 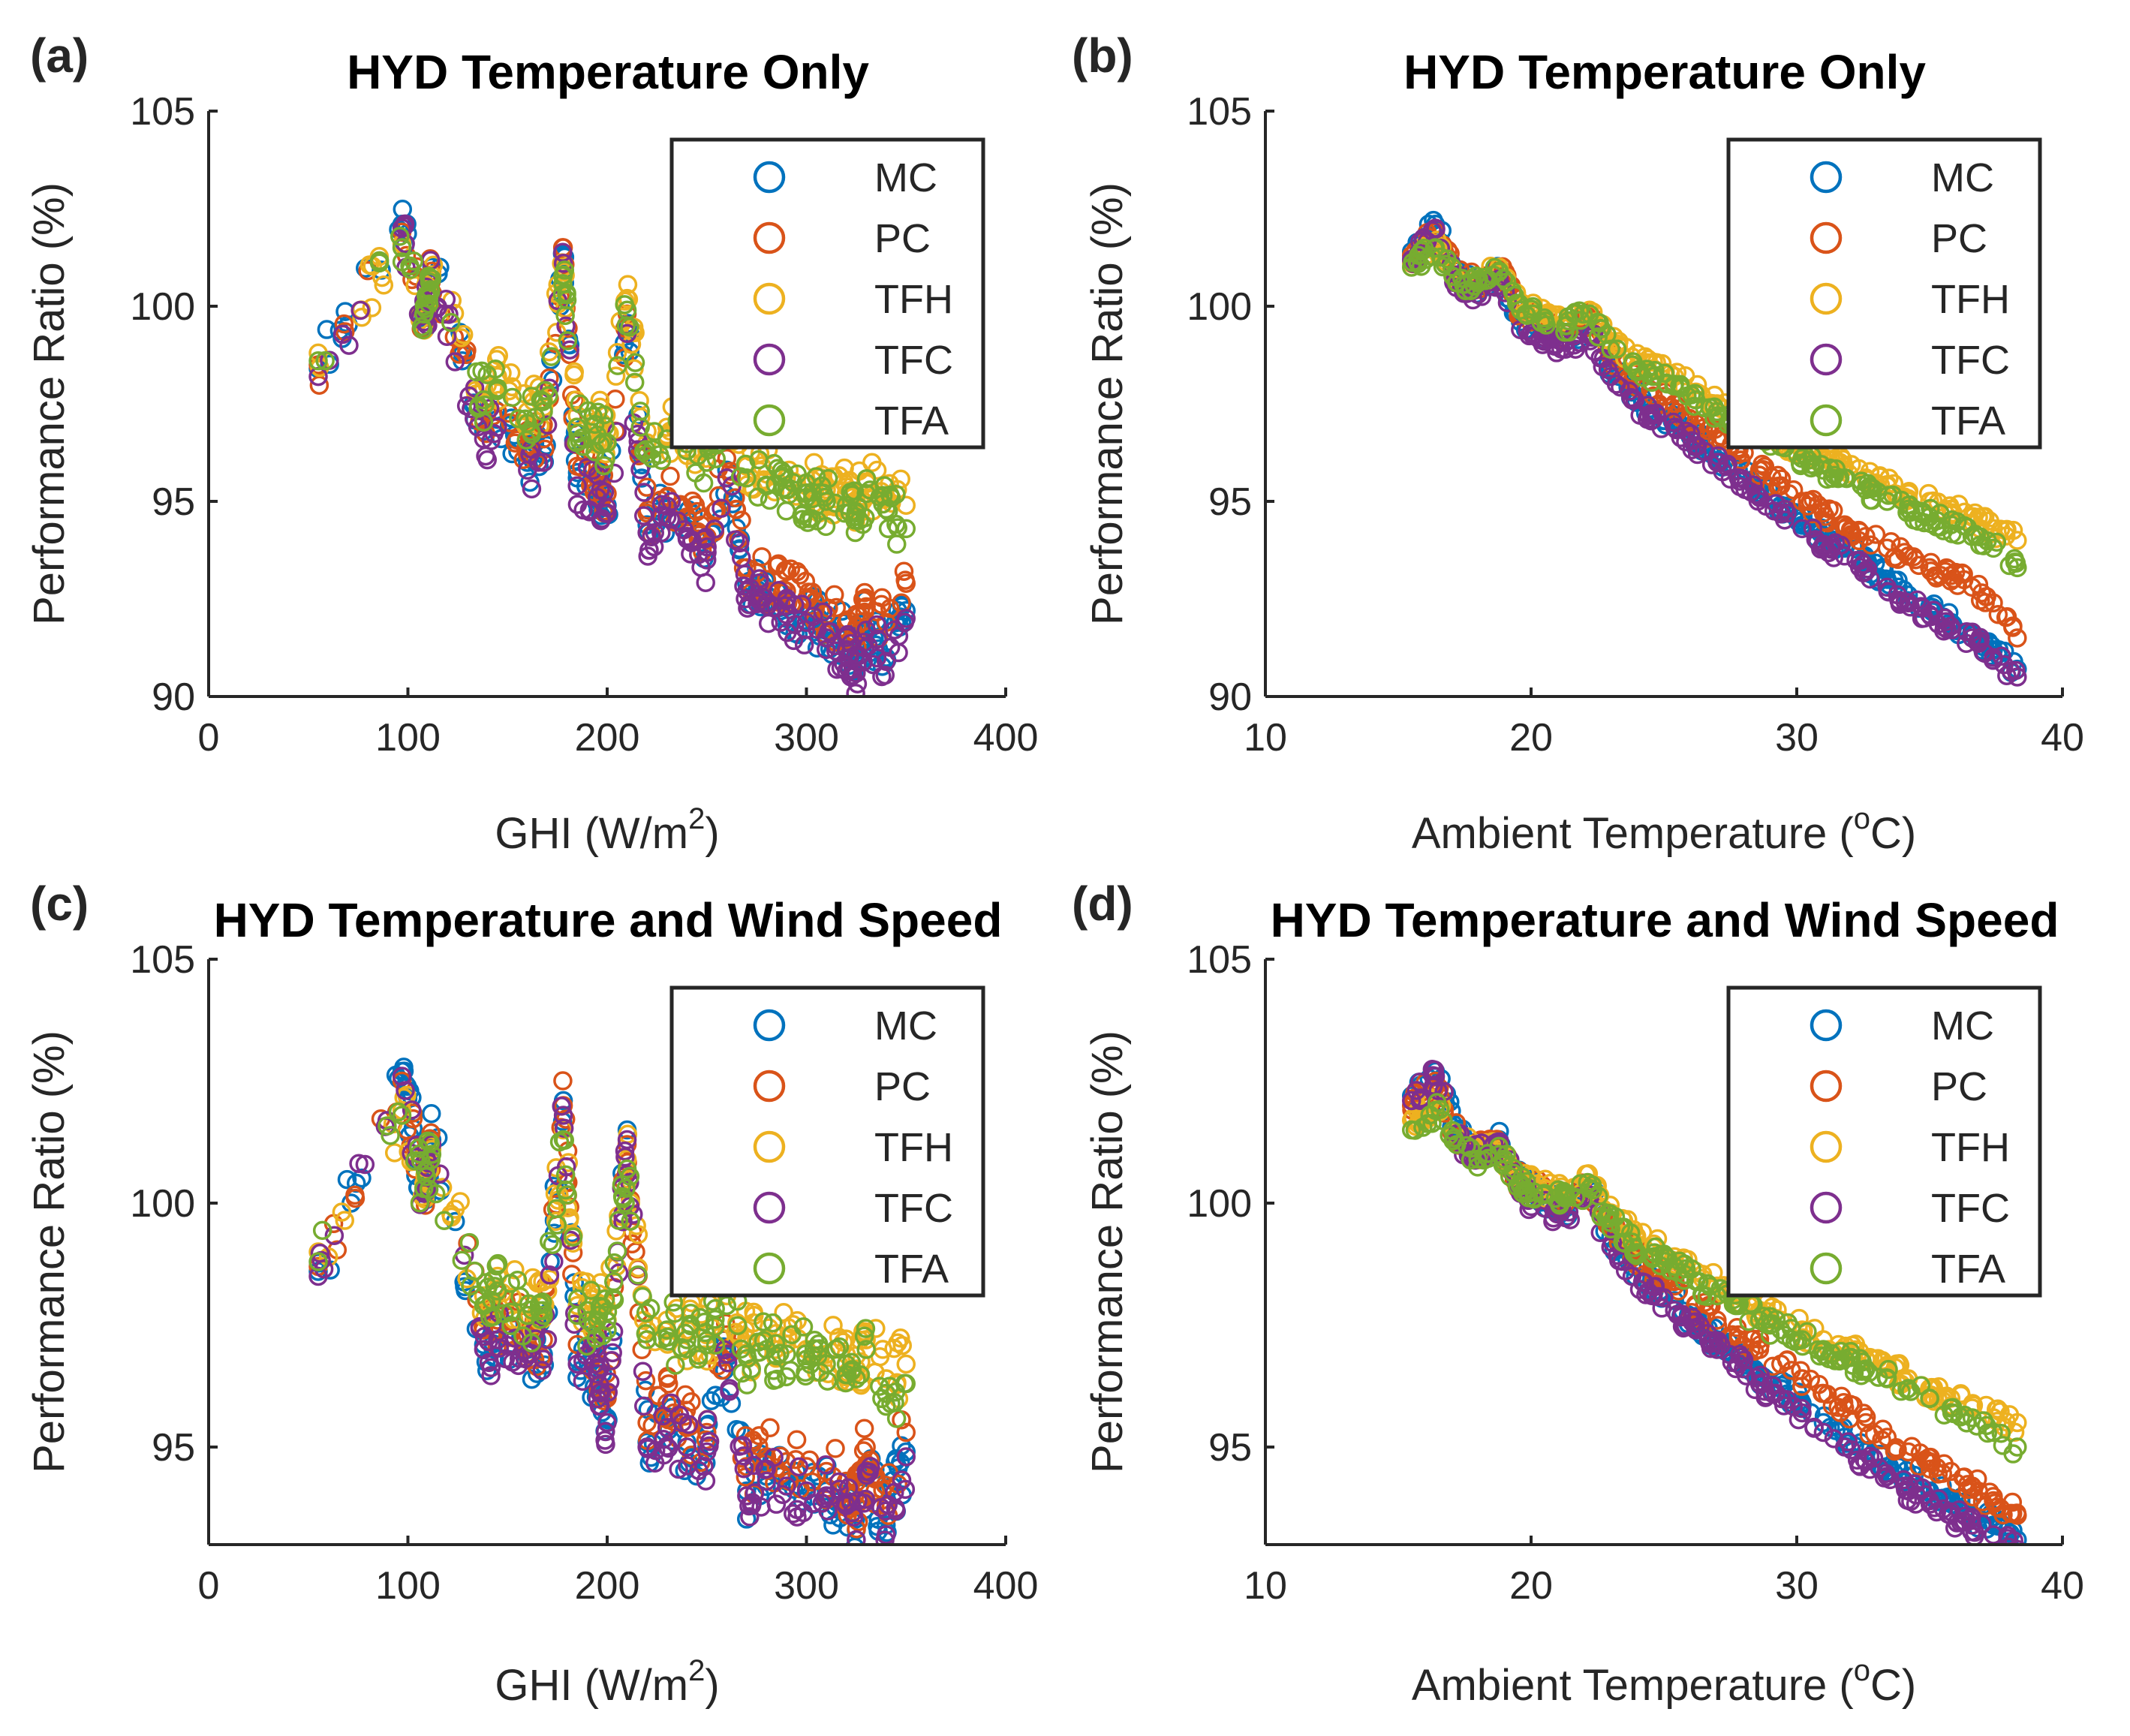 What do you see at coordinates (1664, 830) in the screenshot?
I see `x-axis-label: Ambient Temperature (oC)` at bounding box center [1664, 830].